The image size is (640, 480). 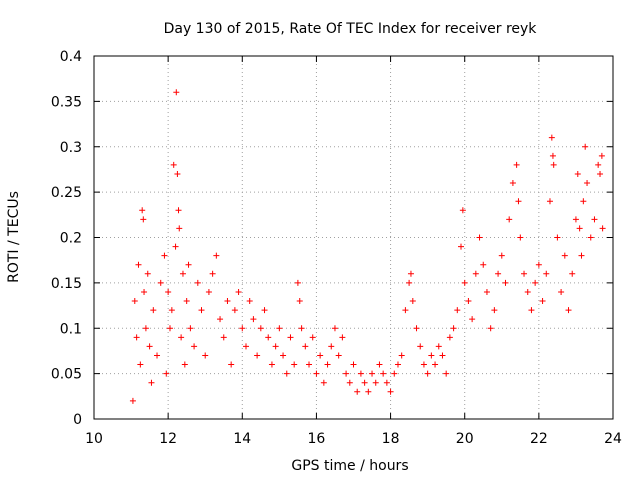 I want to click on x-axis-label: GPS time / hours, so click(x=349, y=466).